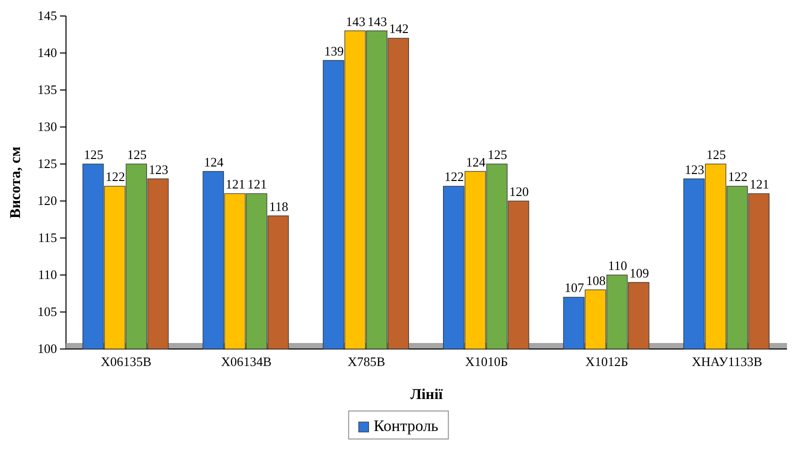 This screenshot has width=797, height=449. What do you see at coordinates (406, 426) in the screenshot?
I see `legend-label: Контроль` at bounding box center [406, 426].